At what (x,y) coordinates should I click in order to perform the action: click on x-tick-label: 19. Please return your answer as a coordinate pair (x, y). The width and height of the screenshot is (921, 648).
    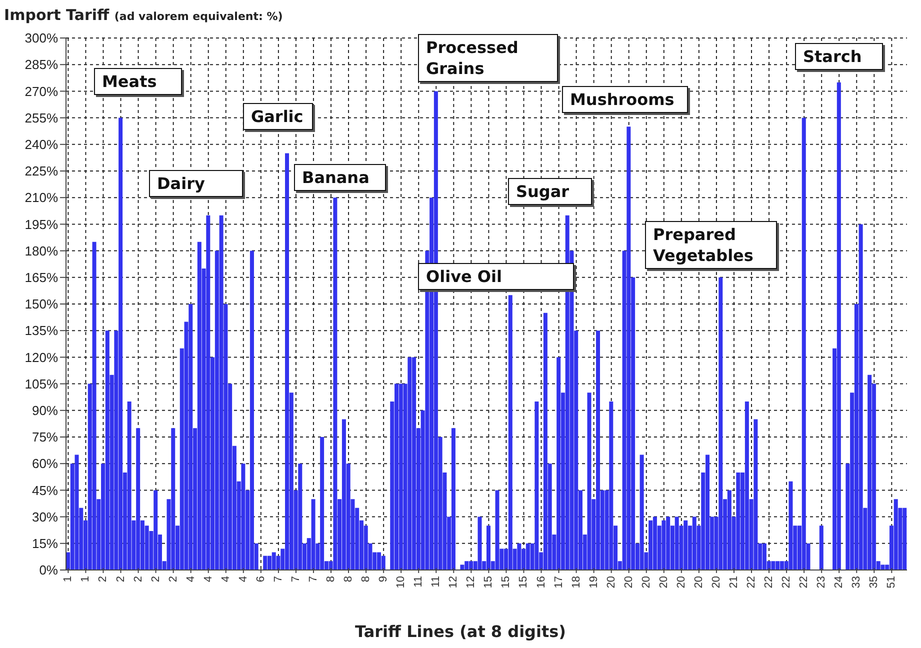
    Looking at the image, I should click on (594, 582).